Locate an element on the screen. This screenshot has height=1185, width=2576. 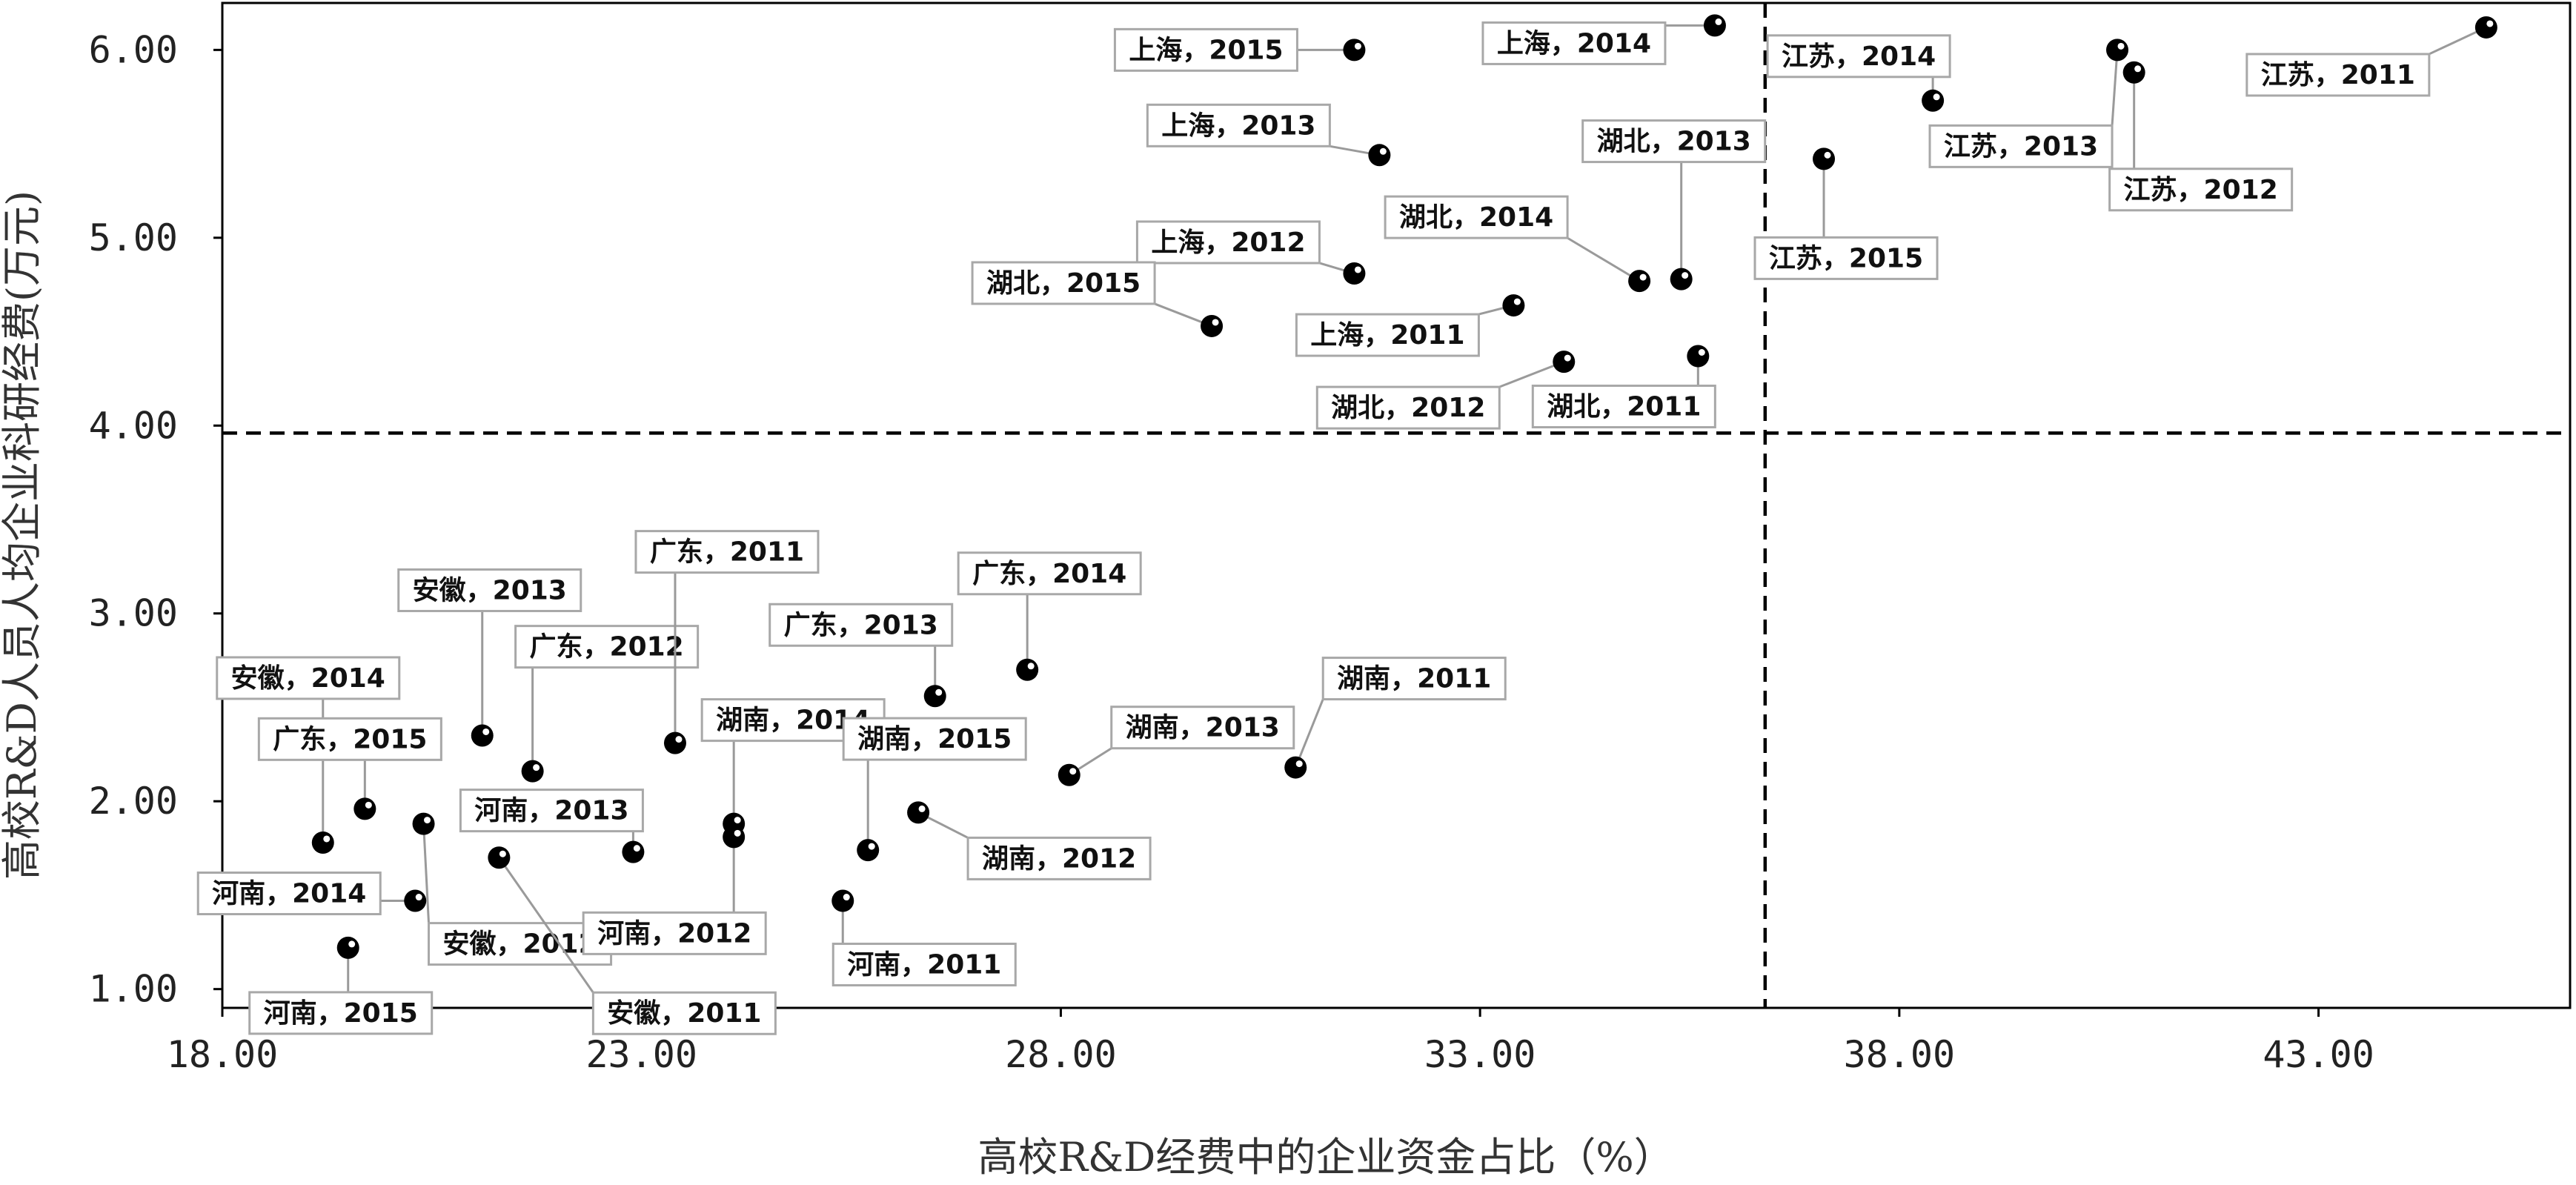
data-label: 安徽，2013 is located at coordinates (490, 590).